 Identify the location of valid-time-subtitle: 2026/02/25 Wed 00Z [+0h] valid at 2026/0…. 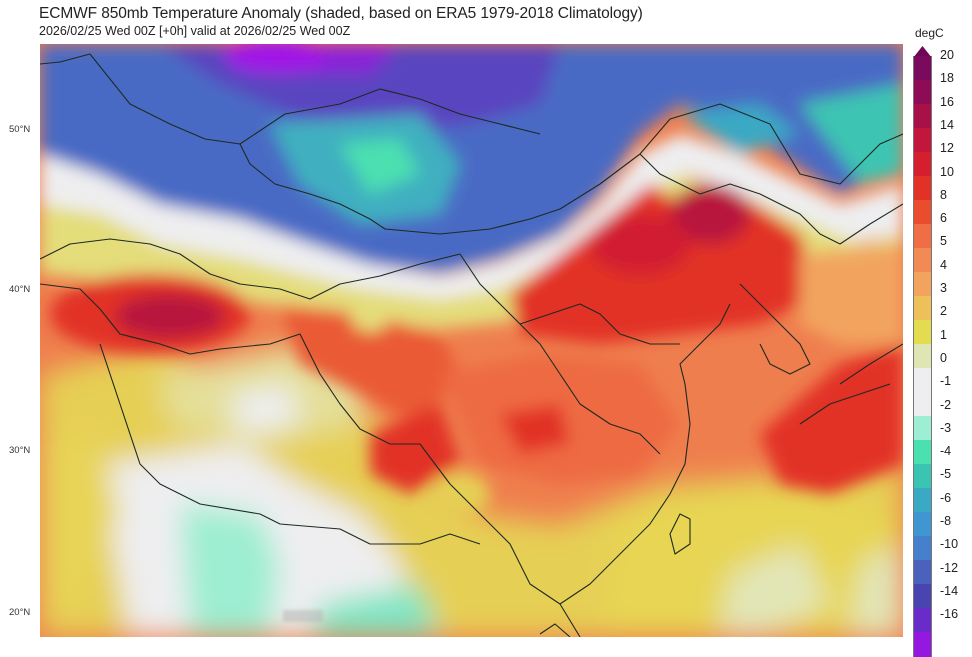
(195, 31).